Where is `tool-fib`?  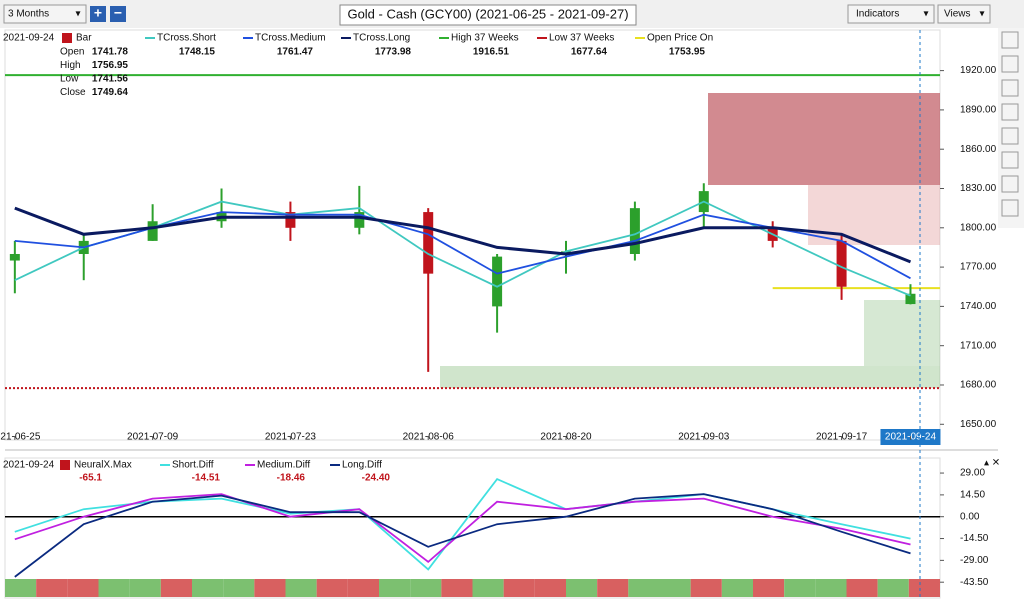
tool-fib is located at coordinates (1010, 160).